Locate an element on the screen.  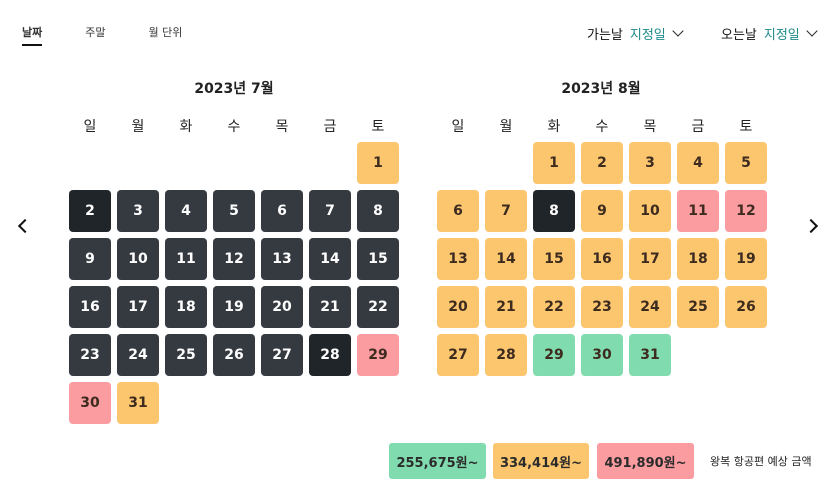
legend-low-price: 255,675원~ is located at coordinates (437, 461).